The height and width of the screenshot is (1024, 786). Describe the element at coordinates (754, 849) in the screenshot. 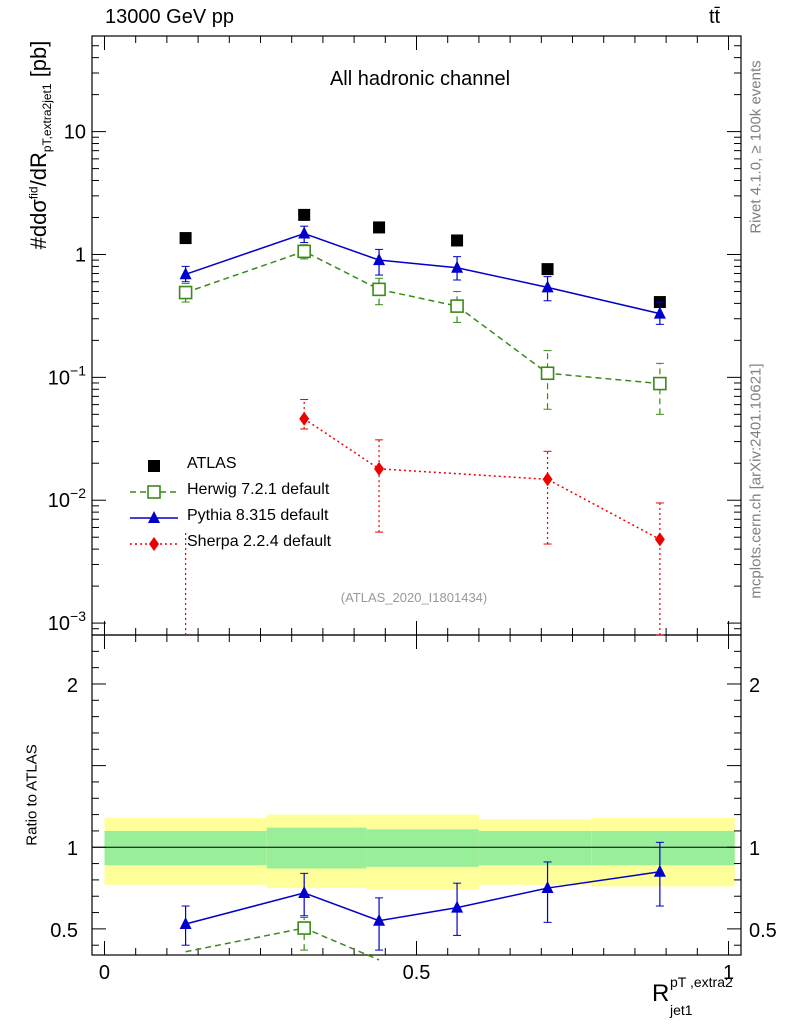

I see `ratio-y-tick-label-right: 1` at that location.